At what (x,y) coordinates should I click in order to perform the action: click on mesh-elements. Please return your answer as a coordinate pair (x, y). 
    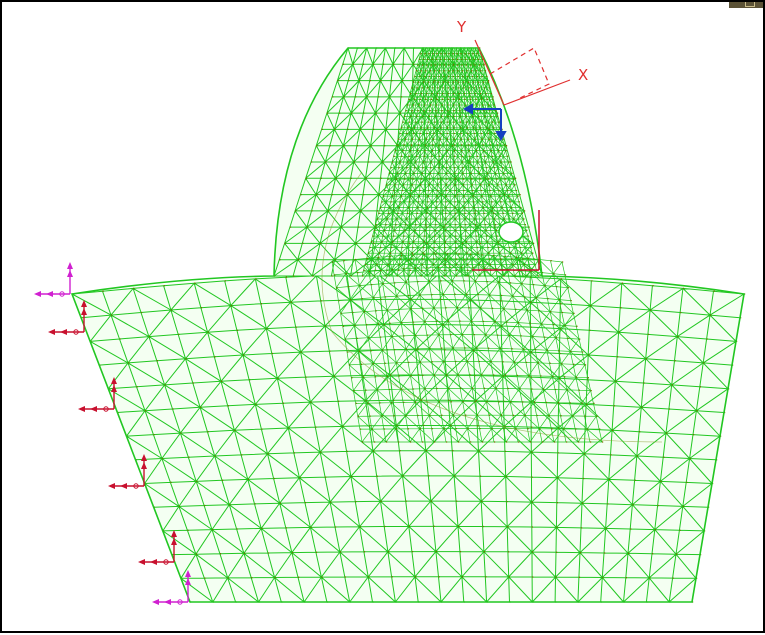
    Looking at the image, I should click on (467, 348).